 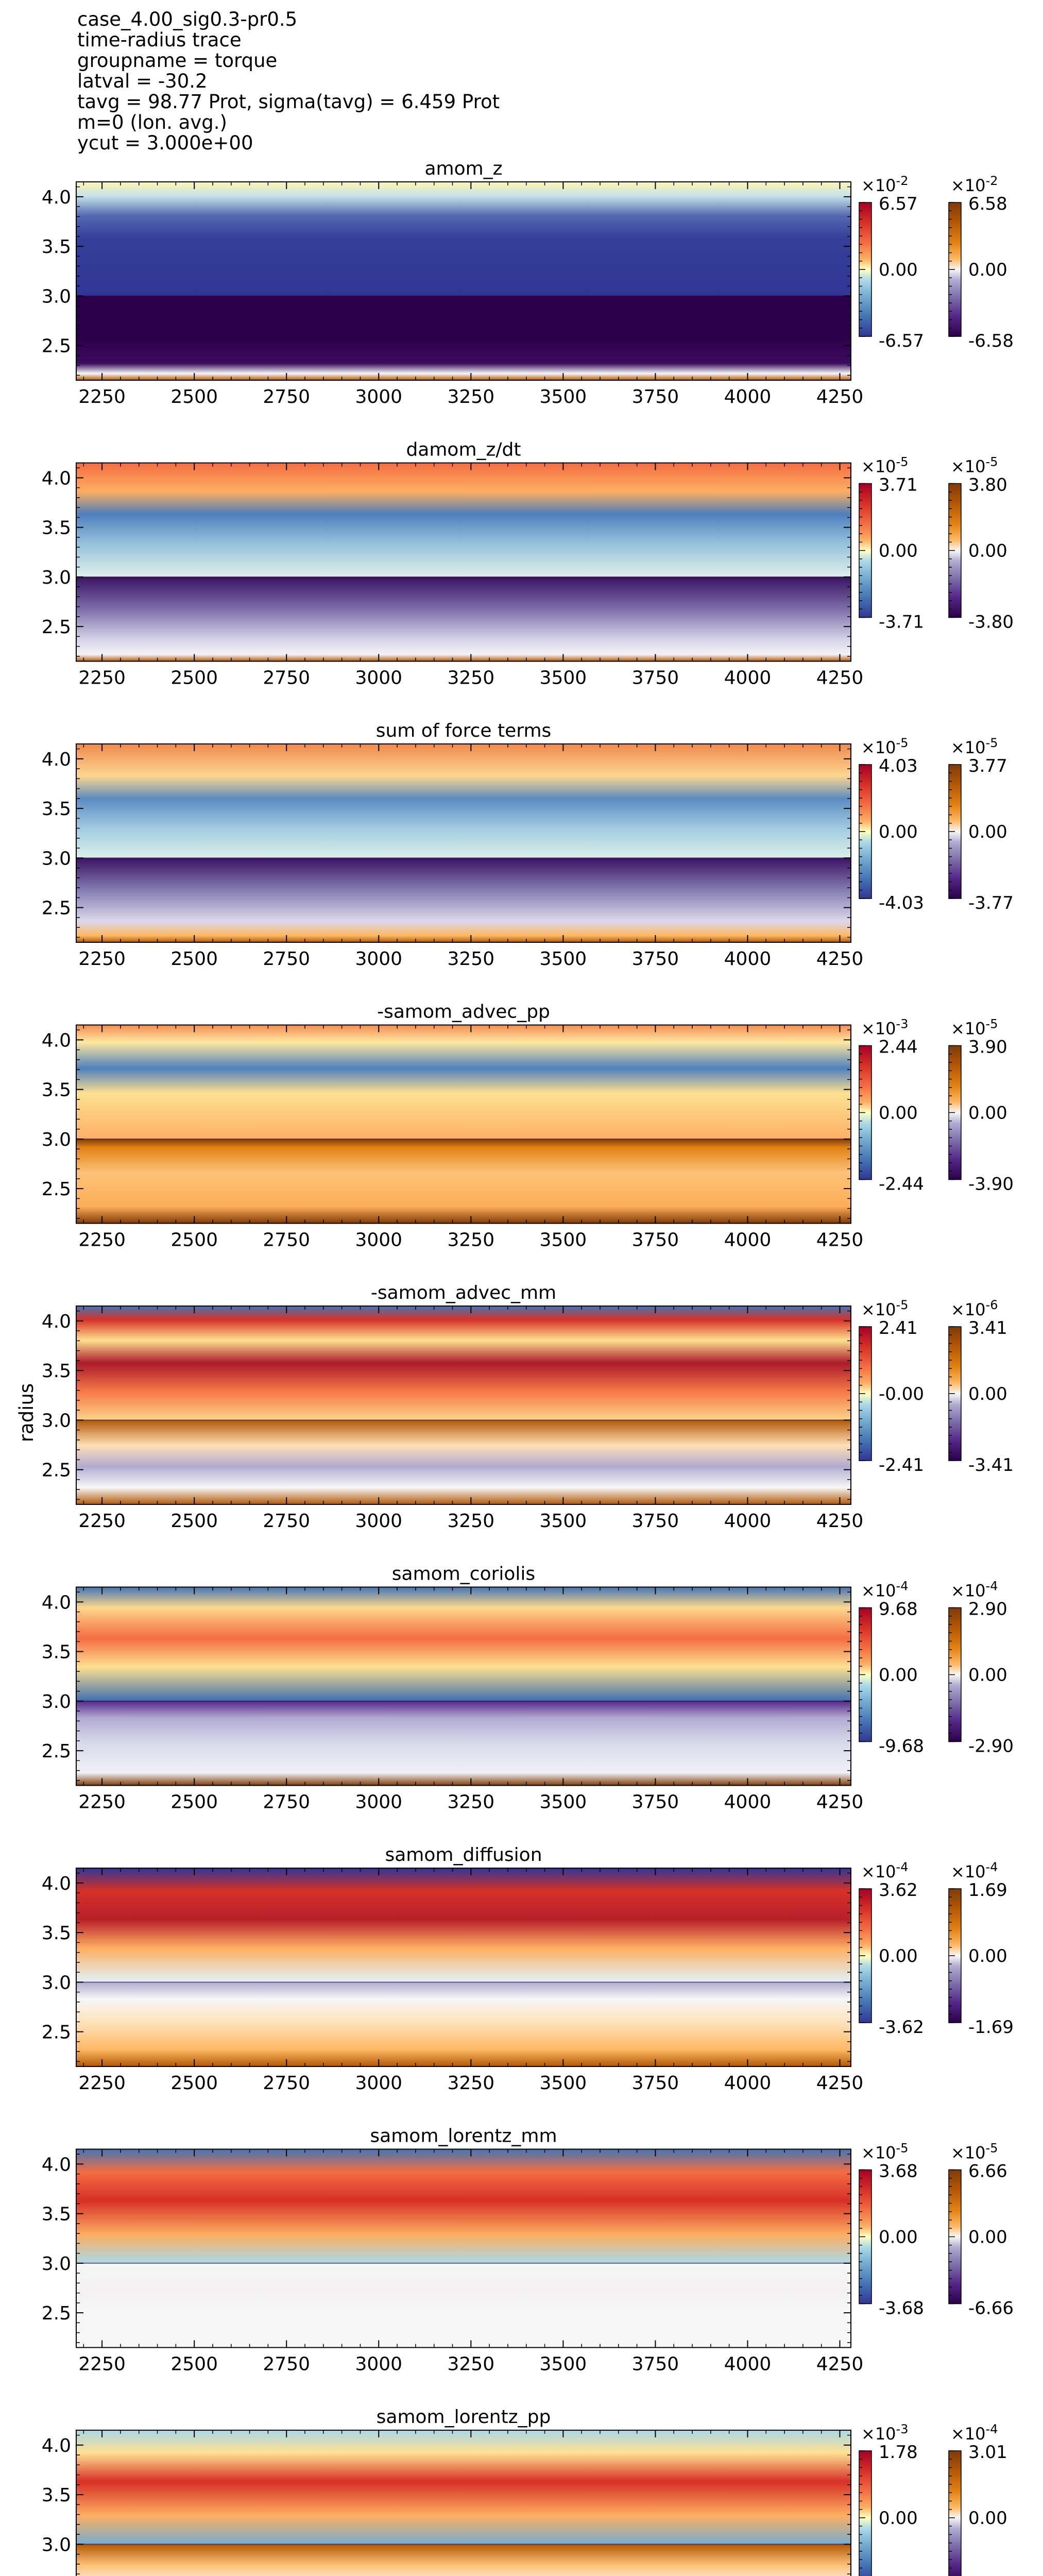 What do you see at coordinates (898, 1328) in the screenshot?
I see `upper-colorbar-max: 2.41` at bounding box center [898, 1328].